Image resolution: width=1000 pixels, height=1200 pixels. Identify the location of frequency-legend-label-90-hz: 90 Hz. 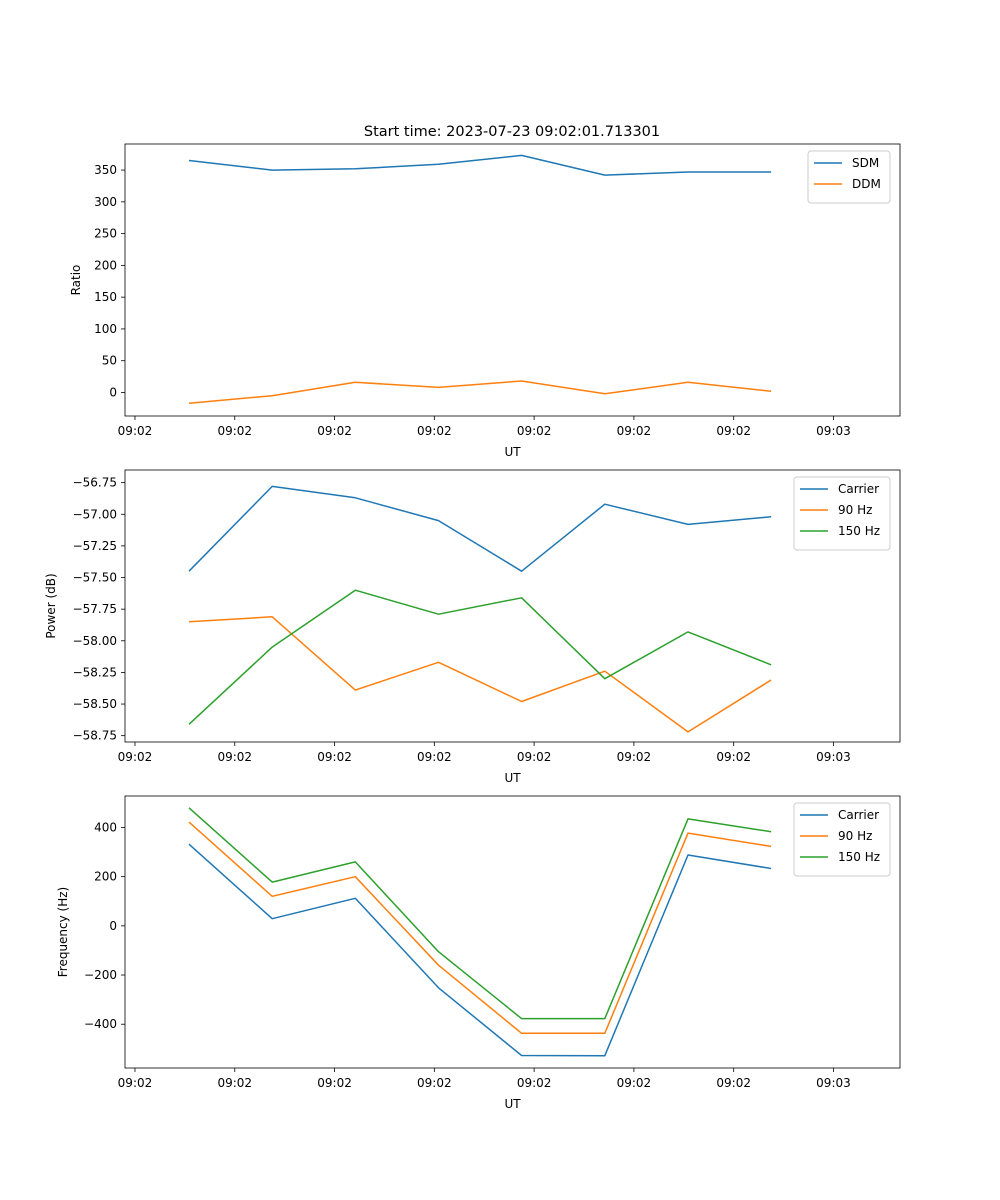
(855, 836).